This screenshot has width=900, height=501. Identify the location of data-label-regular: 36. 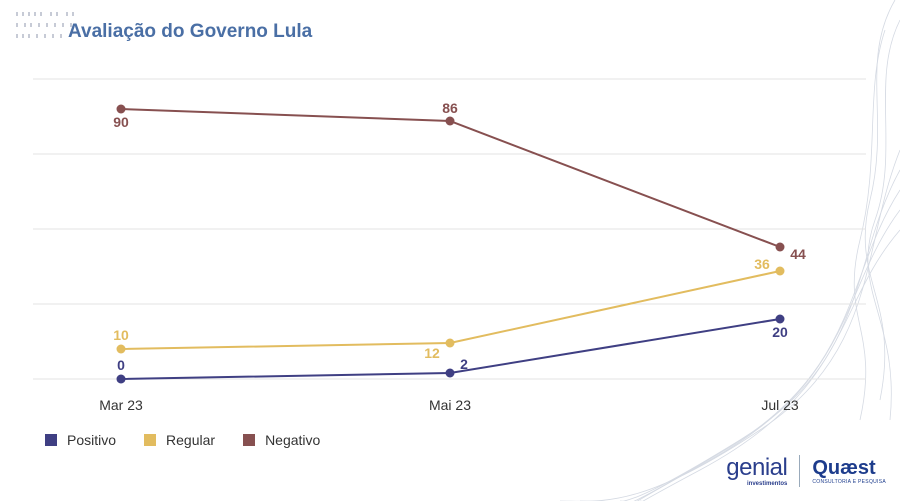
(762, 264).